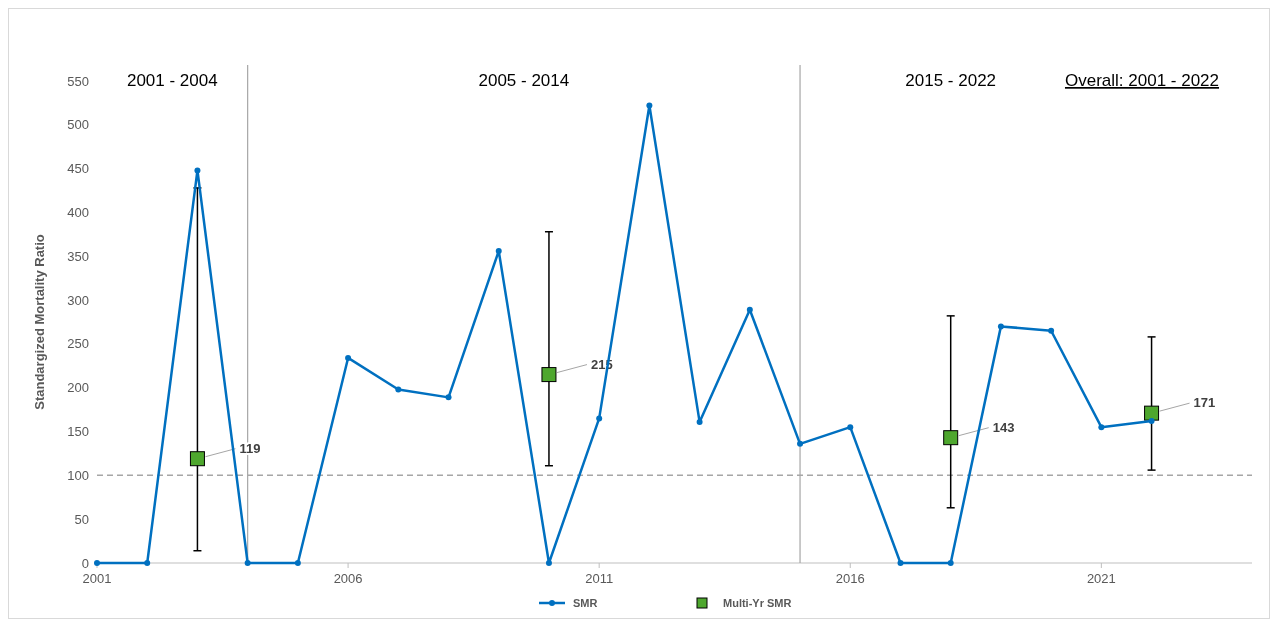  I want to click on y-tick-label: 550, so click(78, 81).